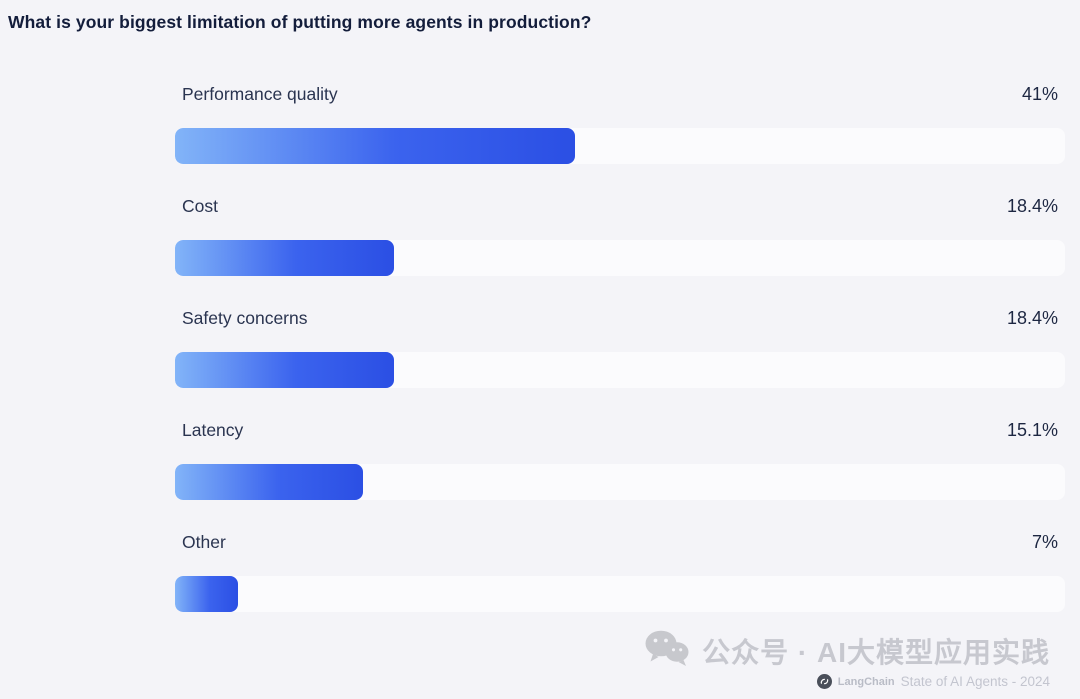 This screenshot has width=1080, height=699. Describe the element at coordinates (620, 348) in the screenshot. I see `chart-row: Safety concerns 18.4%` at that location.